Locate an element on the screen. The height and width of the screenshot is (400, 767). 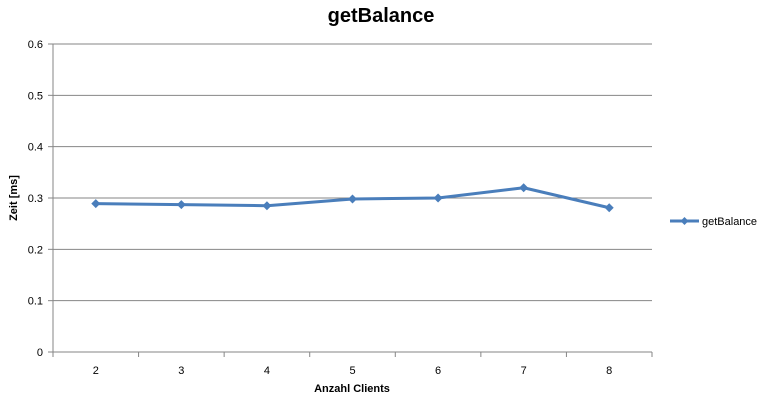
x-tick-label: 2 is located at coordinates (96, 371).